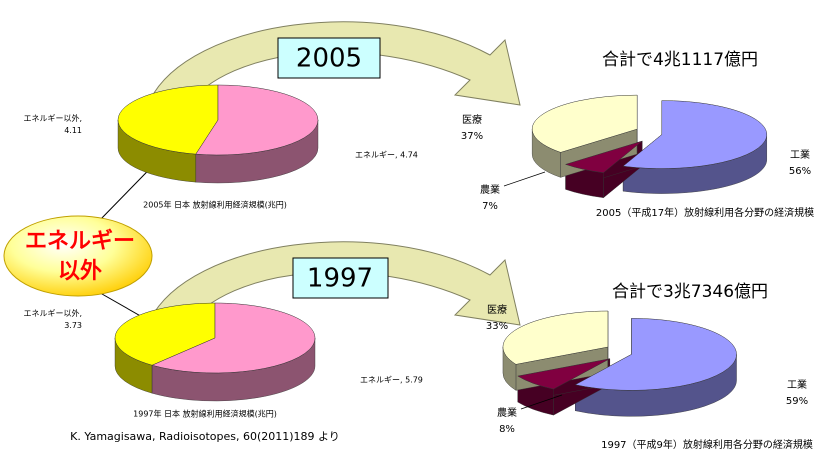 This screenshot has height=458, width=840. Describe the element at coordinates (78, 256) in the screenshot. I see `callout` at that location.